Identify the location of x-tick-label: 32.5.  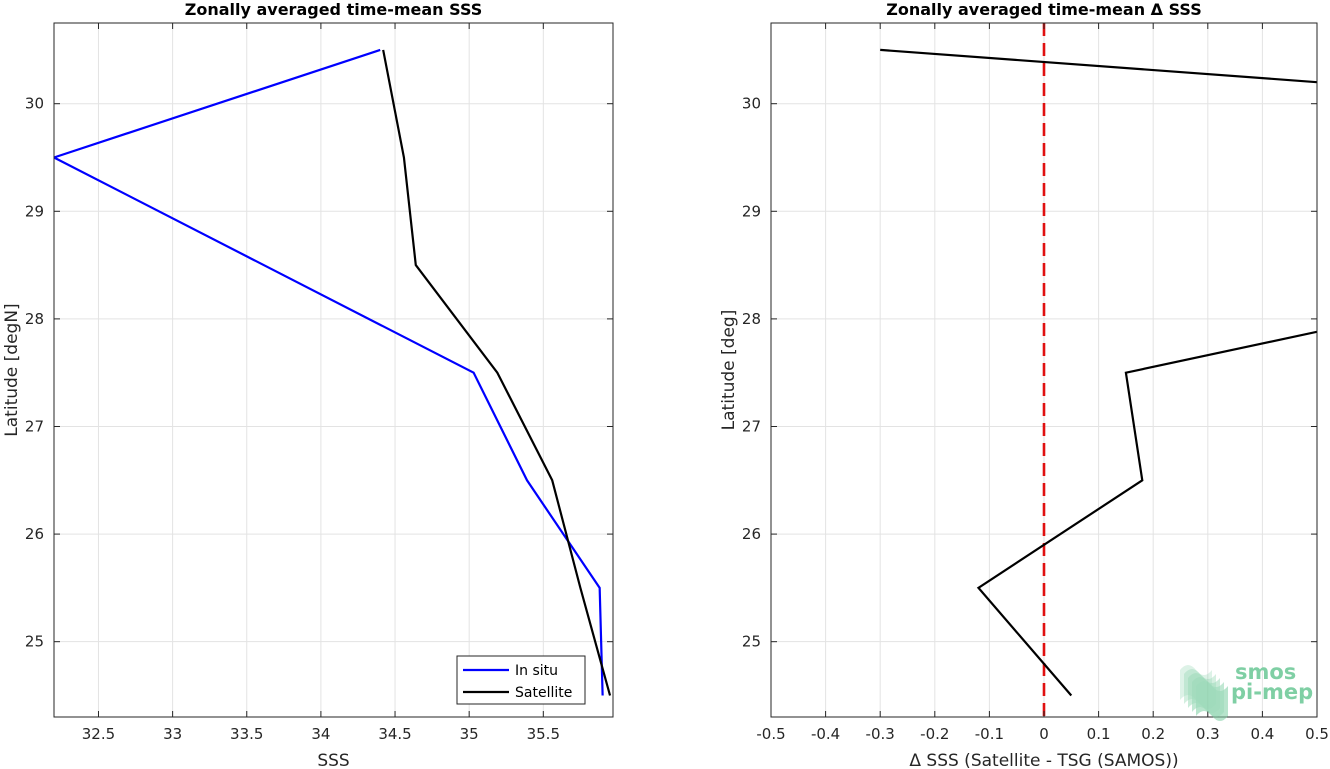
(98, 734).